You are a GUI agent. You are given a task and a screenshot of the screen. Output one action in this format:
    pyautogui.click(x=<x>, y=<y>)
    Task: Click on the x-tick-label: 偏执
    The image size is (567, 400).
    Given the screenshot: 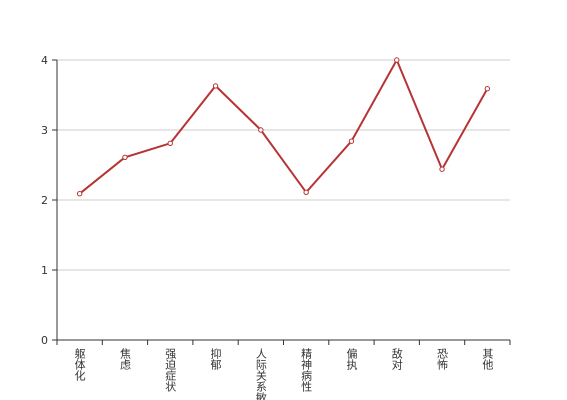 What is the action you would take?
    pyautogui.click(x=351, y=359)
    